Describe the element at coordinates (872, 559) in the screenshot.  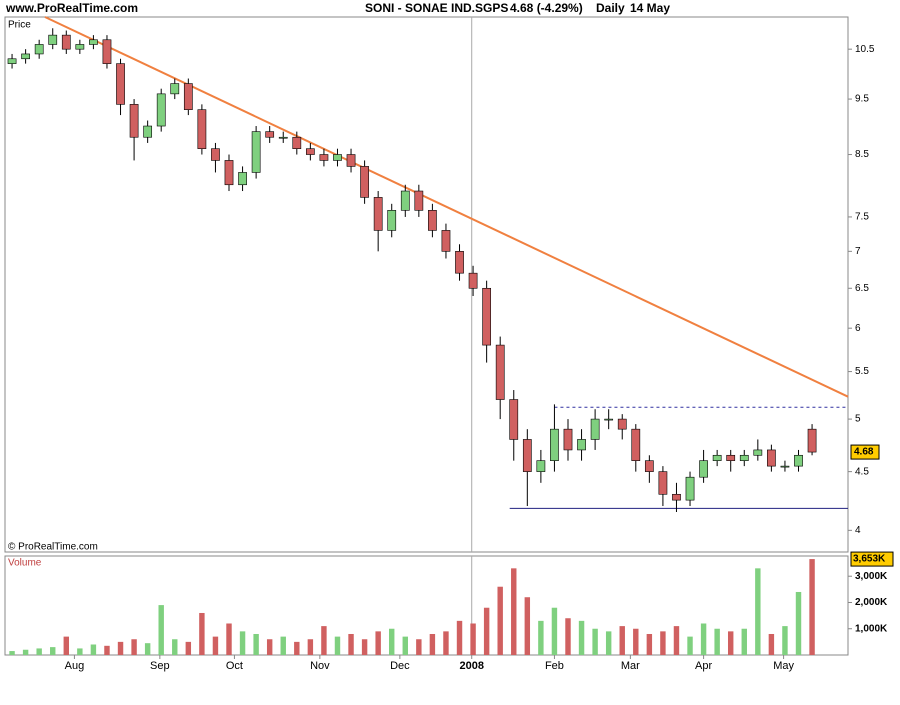
I see `value-label-box` at that location.